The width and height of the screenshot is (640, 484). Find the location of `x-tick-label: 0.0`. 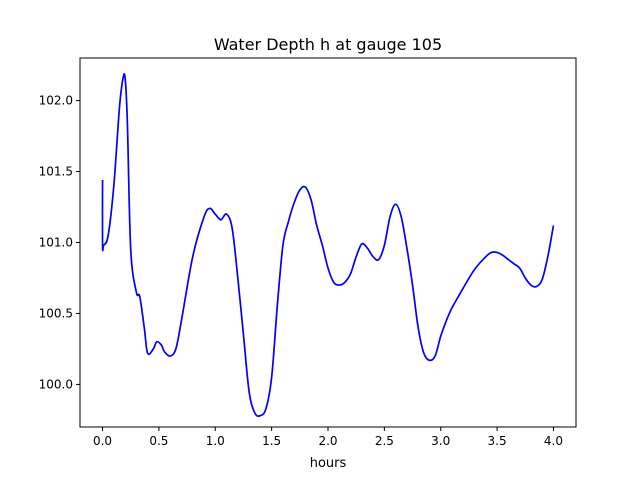

x-tick-label: 0.0 is located at coordinates (102, 441).